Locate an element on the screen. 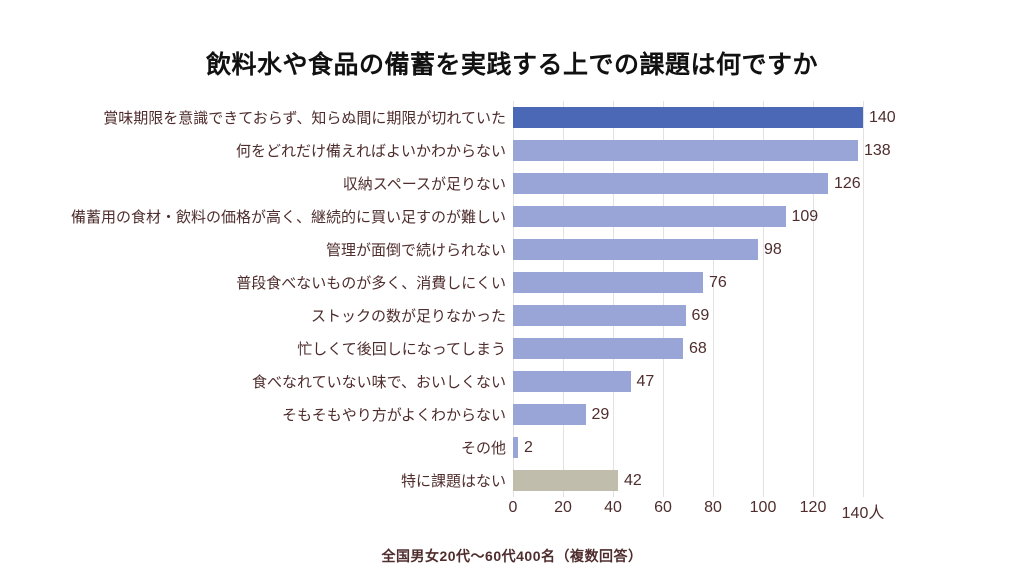  x-tick-label: 0 is located at coordinates (513, 507).